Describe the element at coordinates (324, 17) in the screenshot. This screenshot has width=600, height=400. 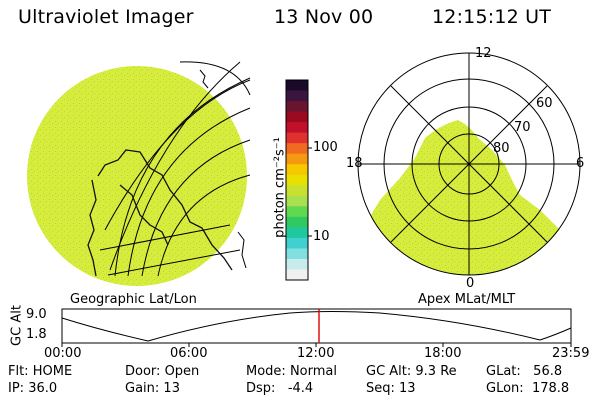
I see `observation-date: 13 Nov 00` at that location.